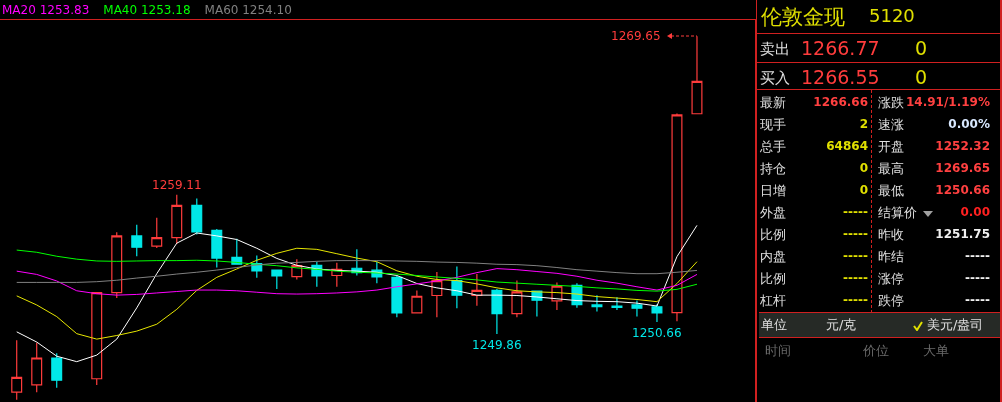 The image size is (1002, 402). What do you see at coordinates (975, 212) in the screenshot?
I see `text: 0.00` at bounding box center [975, 212].